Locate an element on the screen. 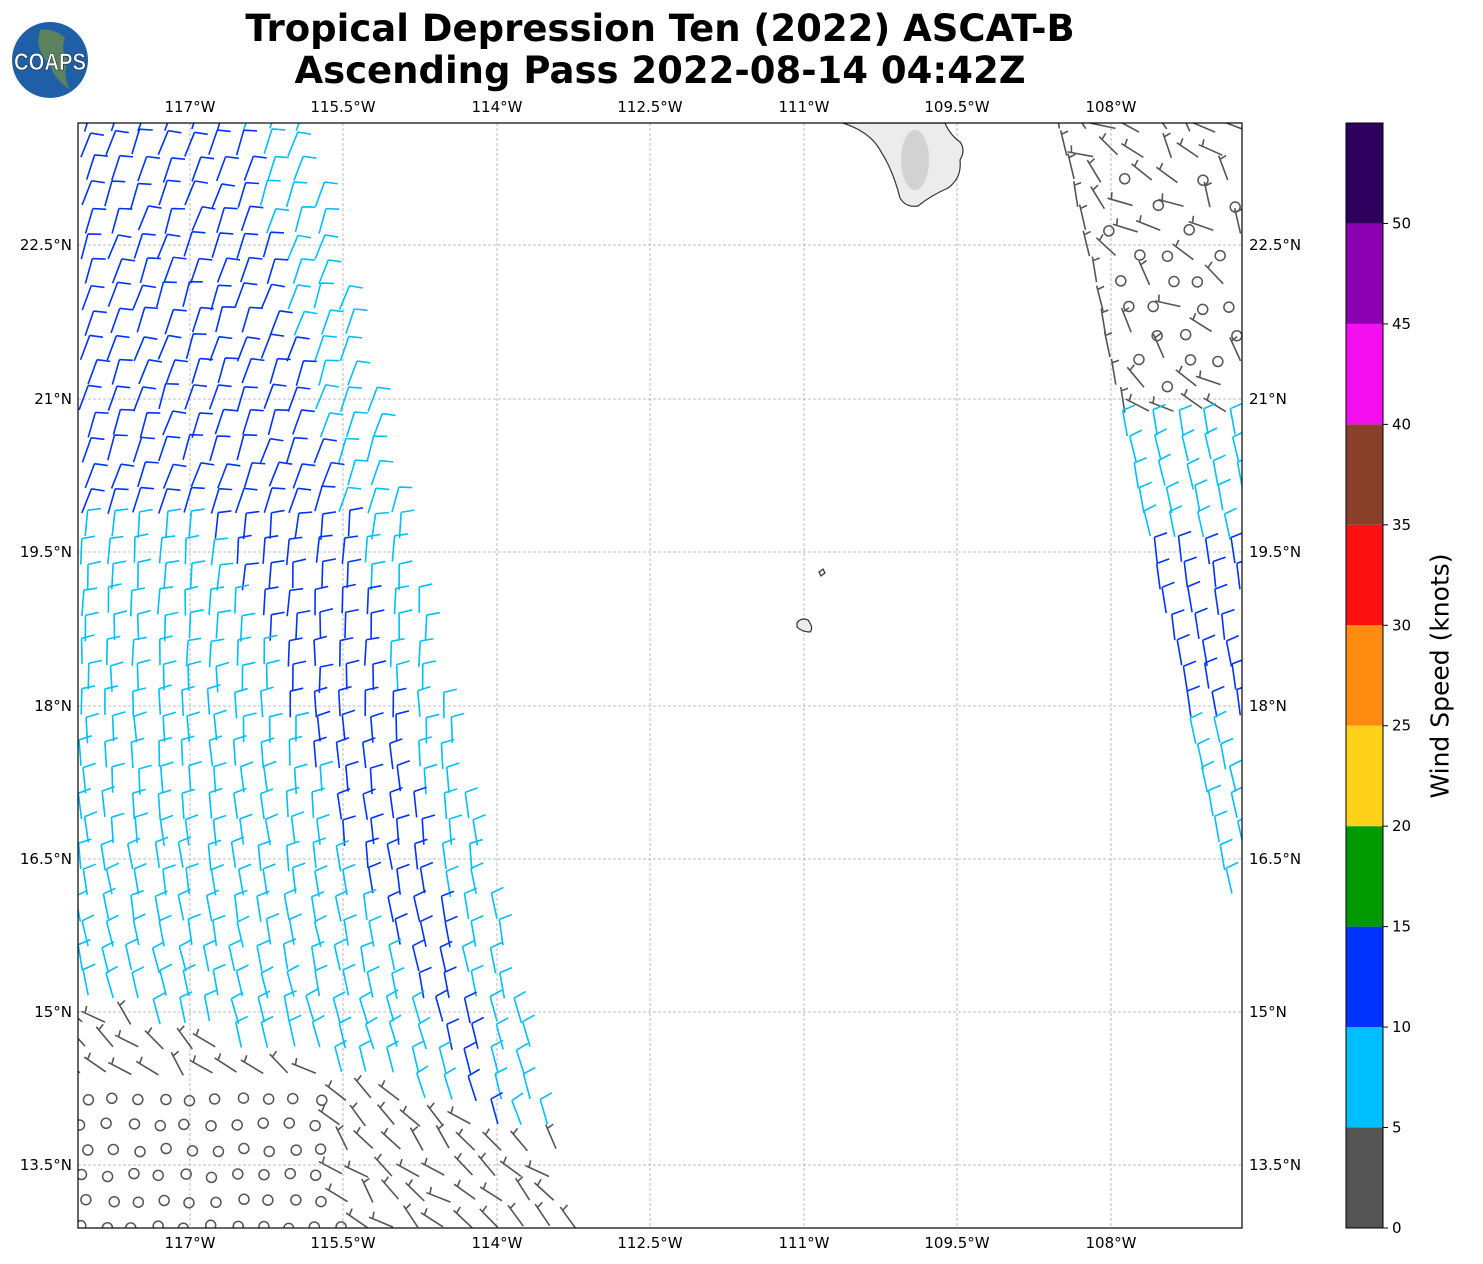 This screenshot has width=1483, height=1264. colorbar-tick-label: 30 is located at coordinates (1401, 625).